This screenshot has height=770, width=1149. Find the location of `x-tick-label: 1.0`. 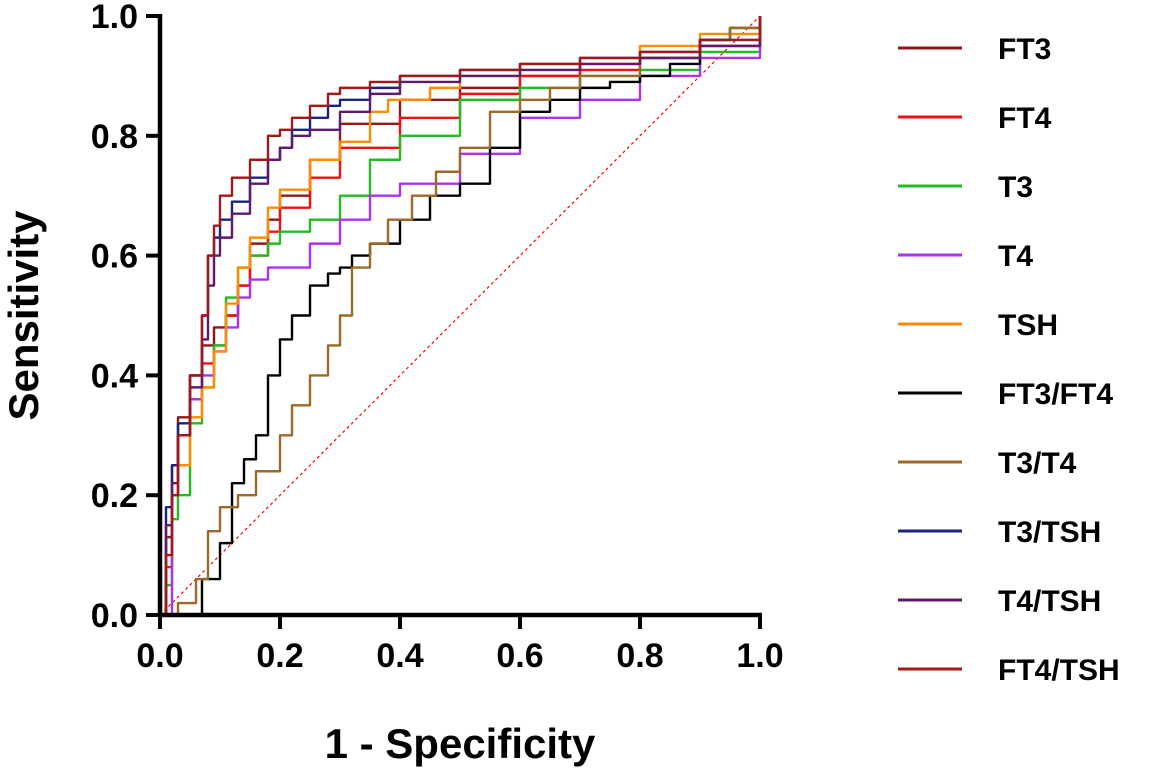

x-tick-label: 1.0 is located at coordinates (759, 656).